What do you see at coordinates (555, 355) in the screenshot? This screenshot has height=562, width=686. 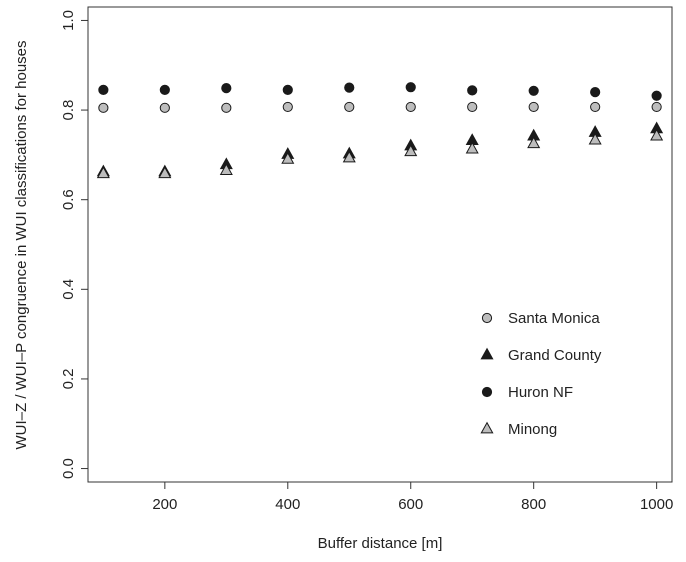 I see `legend-label-grand-county: Grand County` at bounding box center [555, 355].